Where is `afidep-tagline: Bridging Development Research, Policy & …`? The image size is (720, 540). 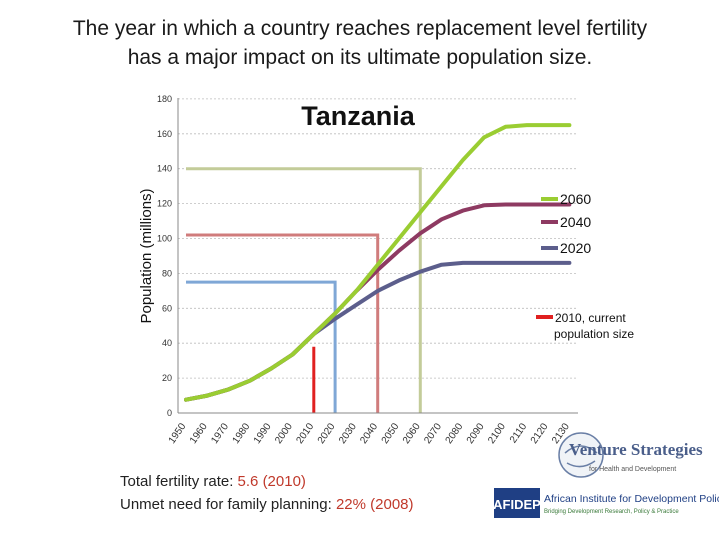
afidep-tagline: Bridging Development Research, Policy & … is located at coordinates (611, 512).